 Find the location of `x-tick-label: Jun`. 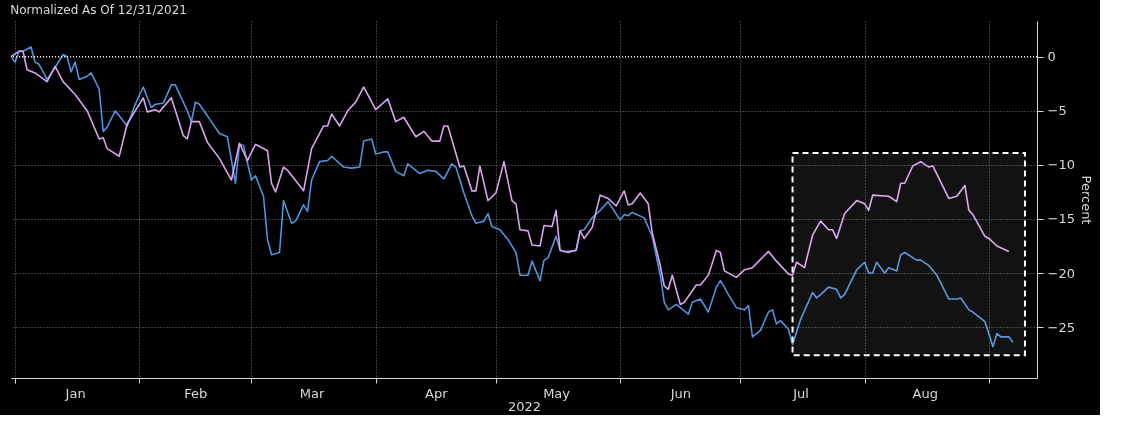

x-tick-label: Jun is located at coordinates (680, 393).